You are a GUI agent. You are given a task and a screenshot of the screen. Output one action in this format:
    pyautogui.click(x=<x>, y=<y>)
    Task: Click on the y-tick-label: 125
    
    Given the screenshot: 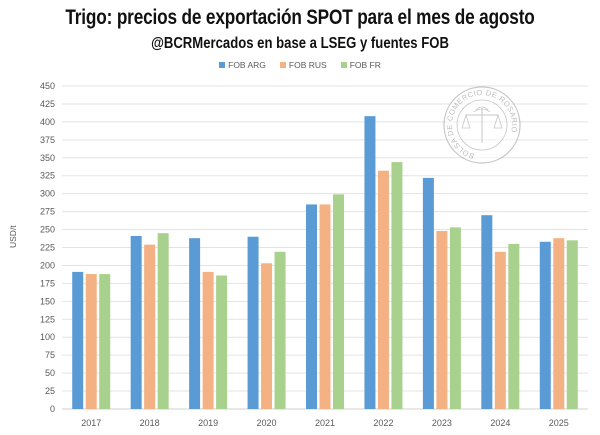 What is the action you would take?
    pyautogui.click(x=47, y=319)
    